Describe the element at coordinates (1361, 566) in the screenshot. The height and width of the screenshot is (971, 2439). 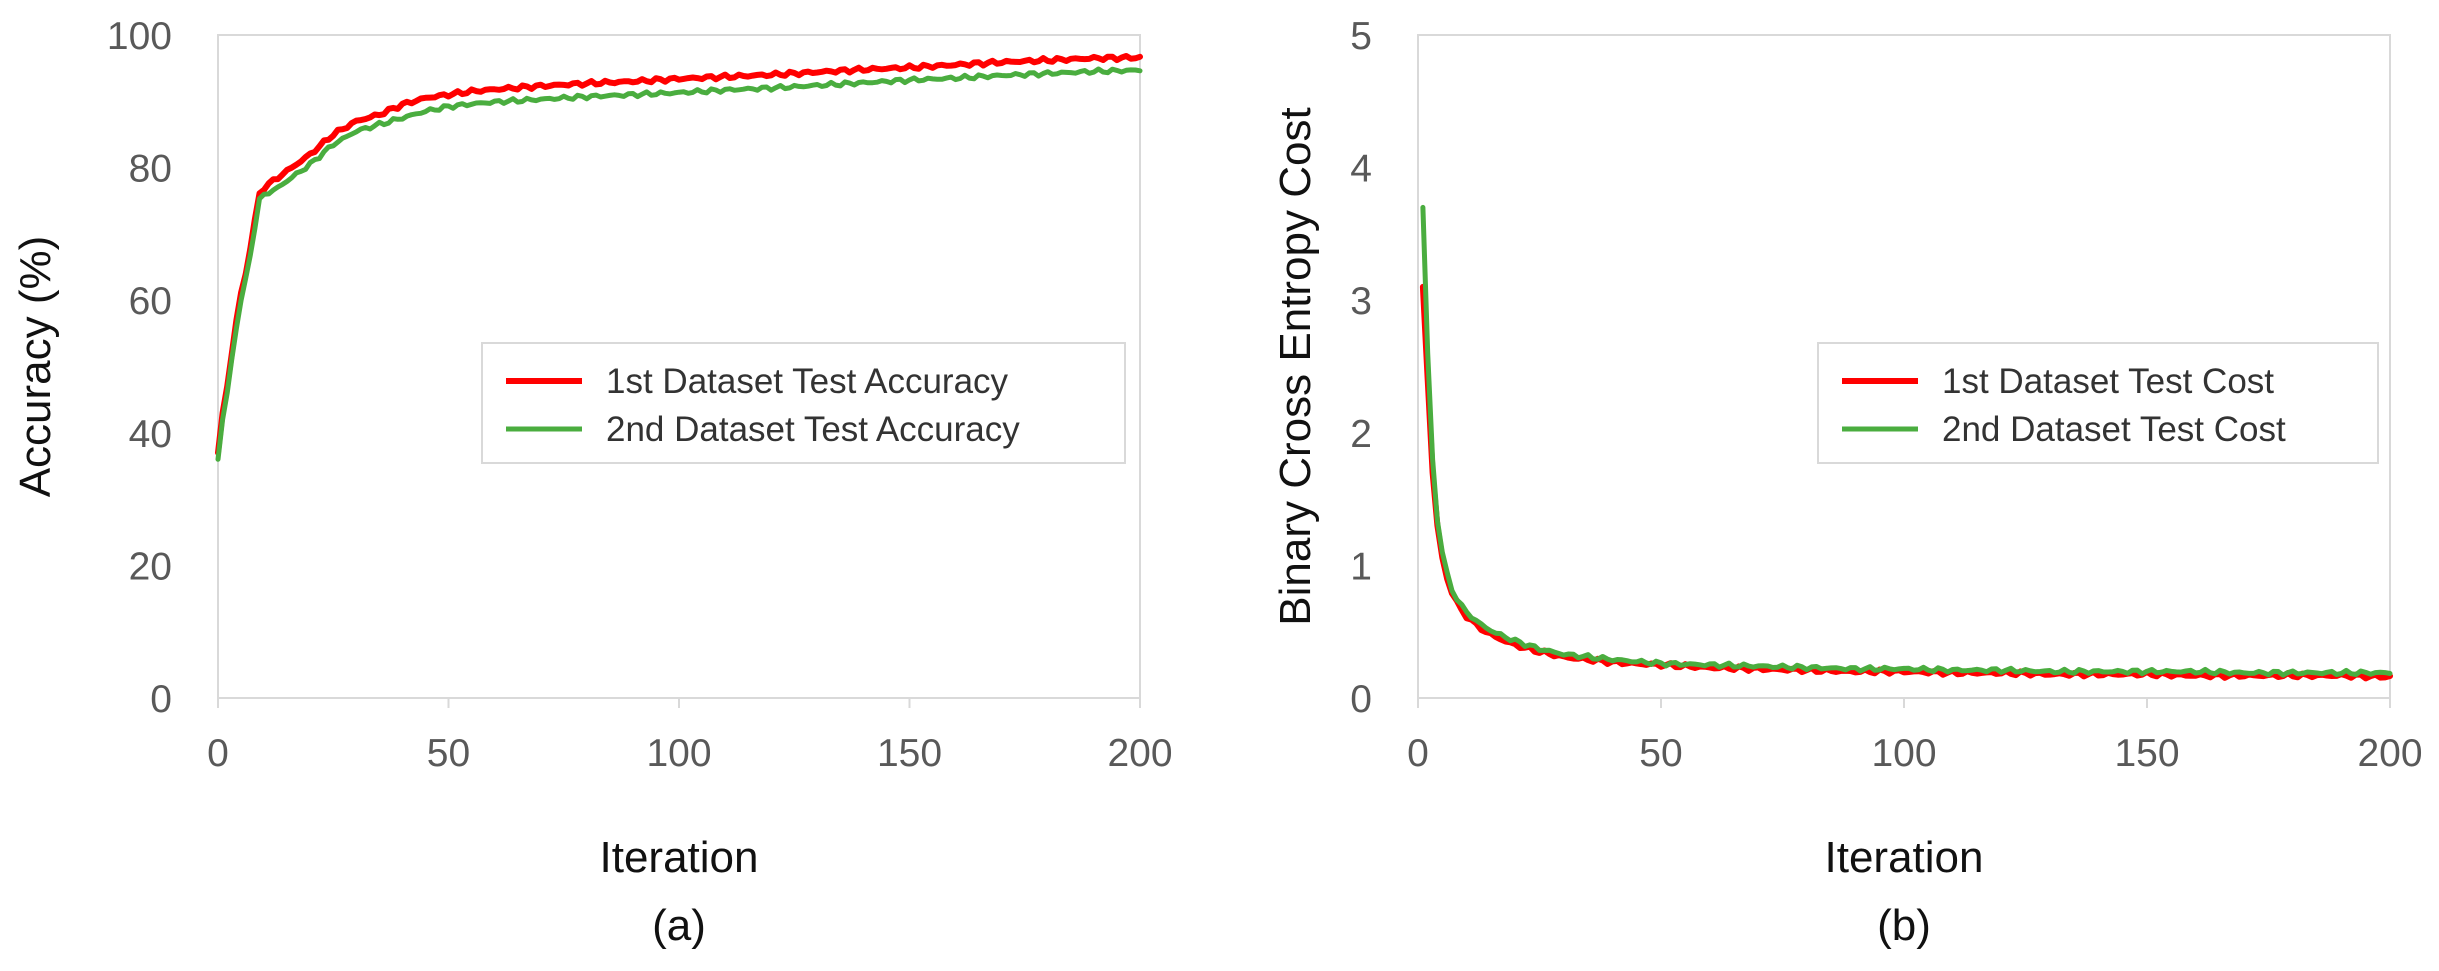
I see `y-tick-label: 1` at that location.